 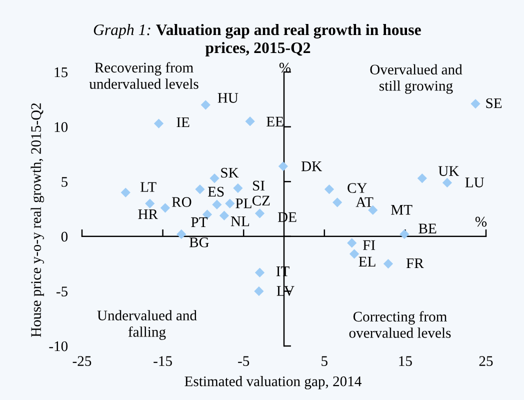 I want to click on x-tick-label: -15, so click(x=163, y=361).